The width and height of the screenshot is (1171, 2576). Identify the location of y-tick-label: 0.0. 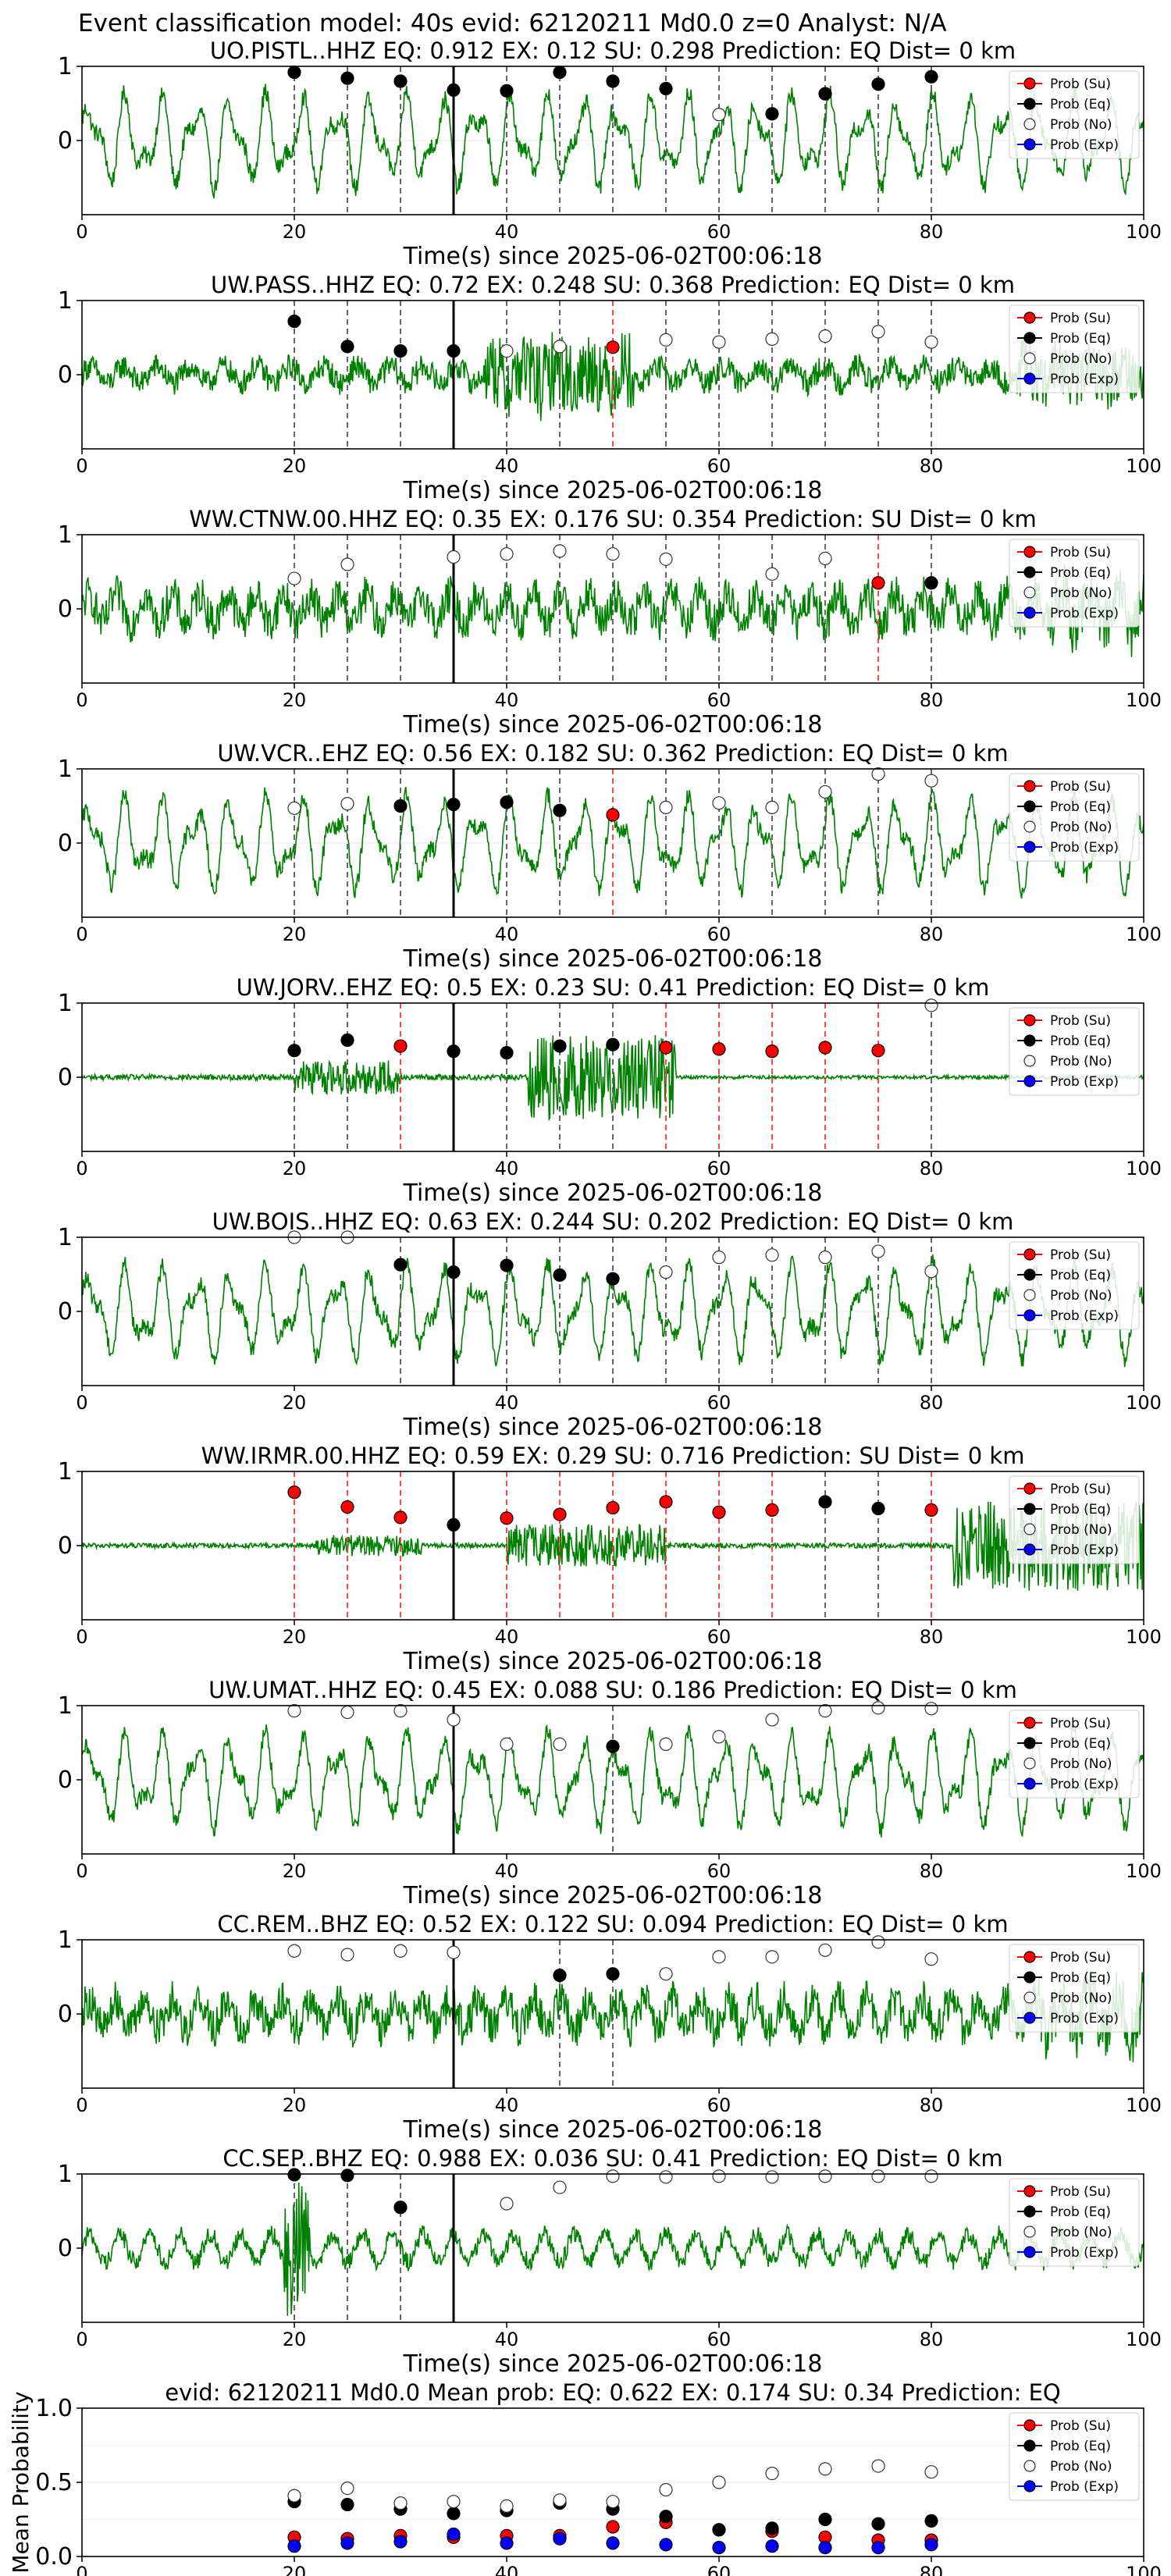
(54, 2557).